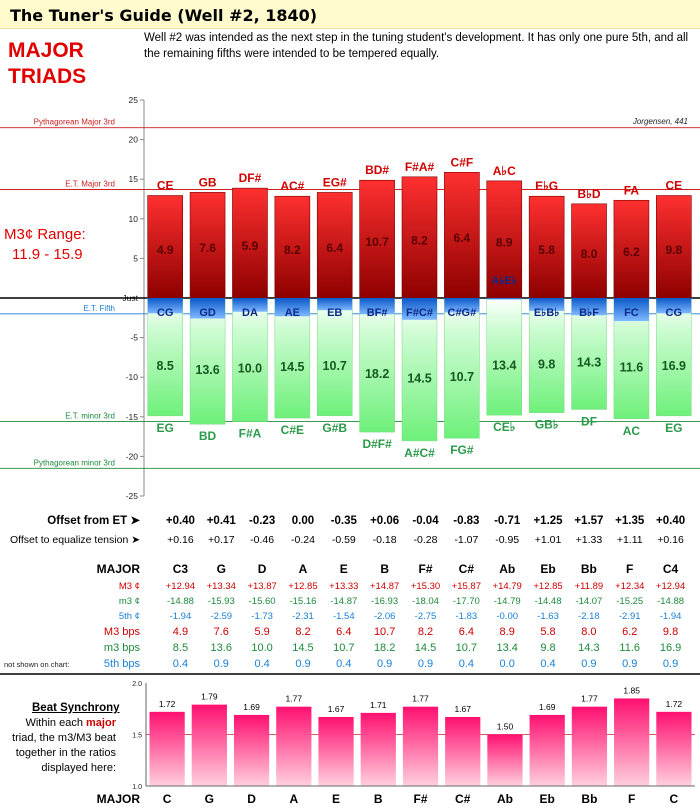 The height and width of the screenshot is (809, 700). What do you see at coordinates (630, 521) in the screenshot?
I see `table-cell: +1.35` at bounding box center [630, 521].